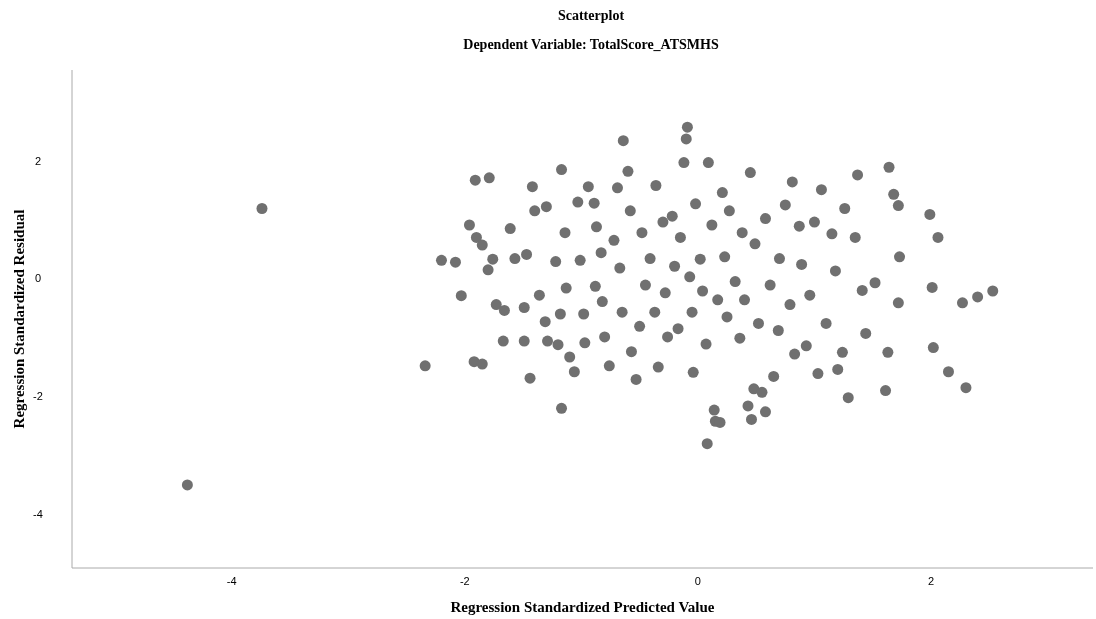 This screenshot has width=1096, height=619. I want to click on y-axis-title: Regression Standardized Residual, so click(19, 319).